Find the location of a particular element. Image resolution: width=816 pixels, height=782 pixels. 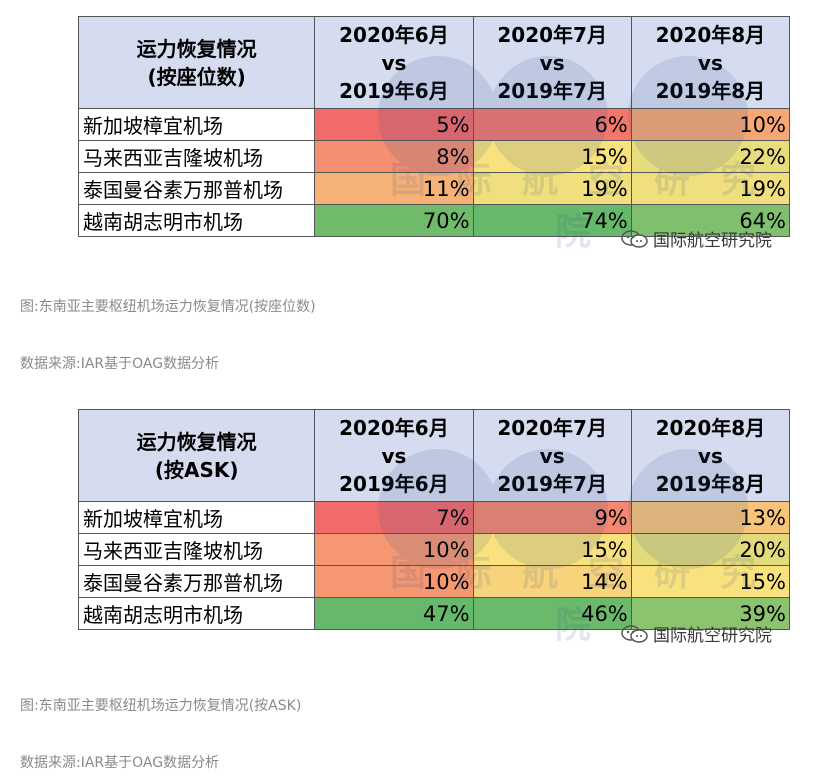

value-cell: 9% is located at coordinates (552, 517).